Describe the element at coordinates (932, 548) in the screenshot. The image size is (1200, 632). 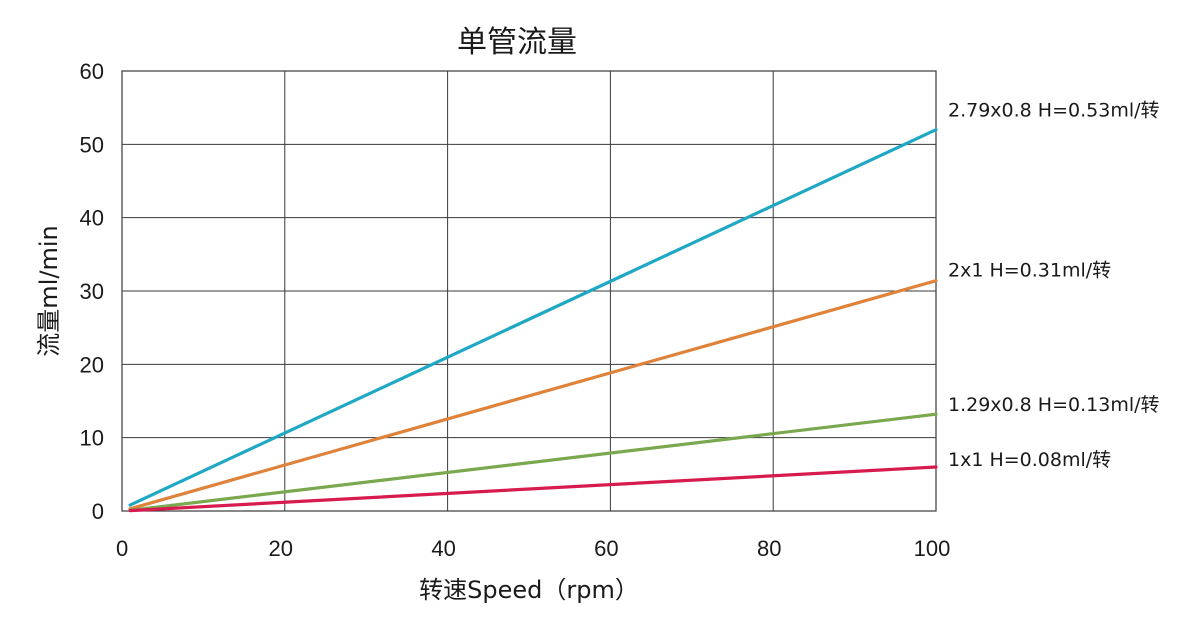
I see `x-tick-label-5: 100` at that location.